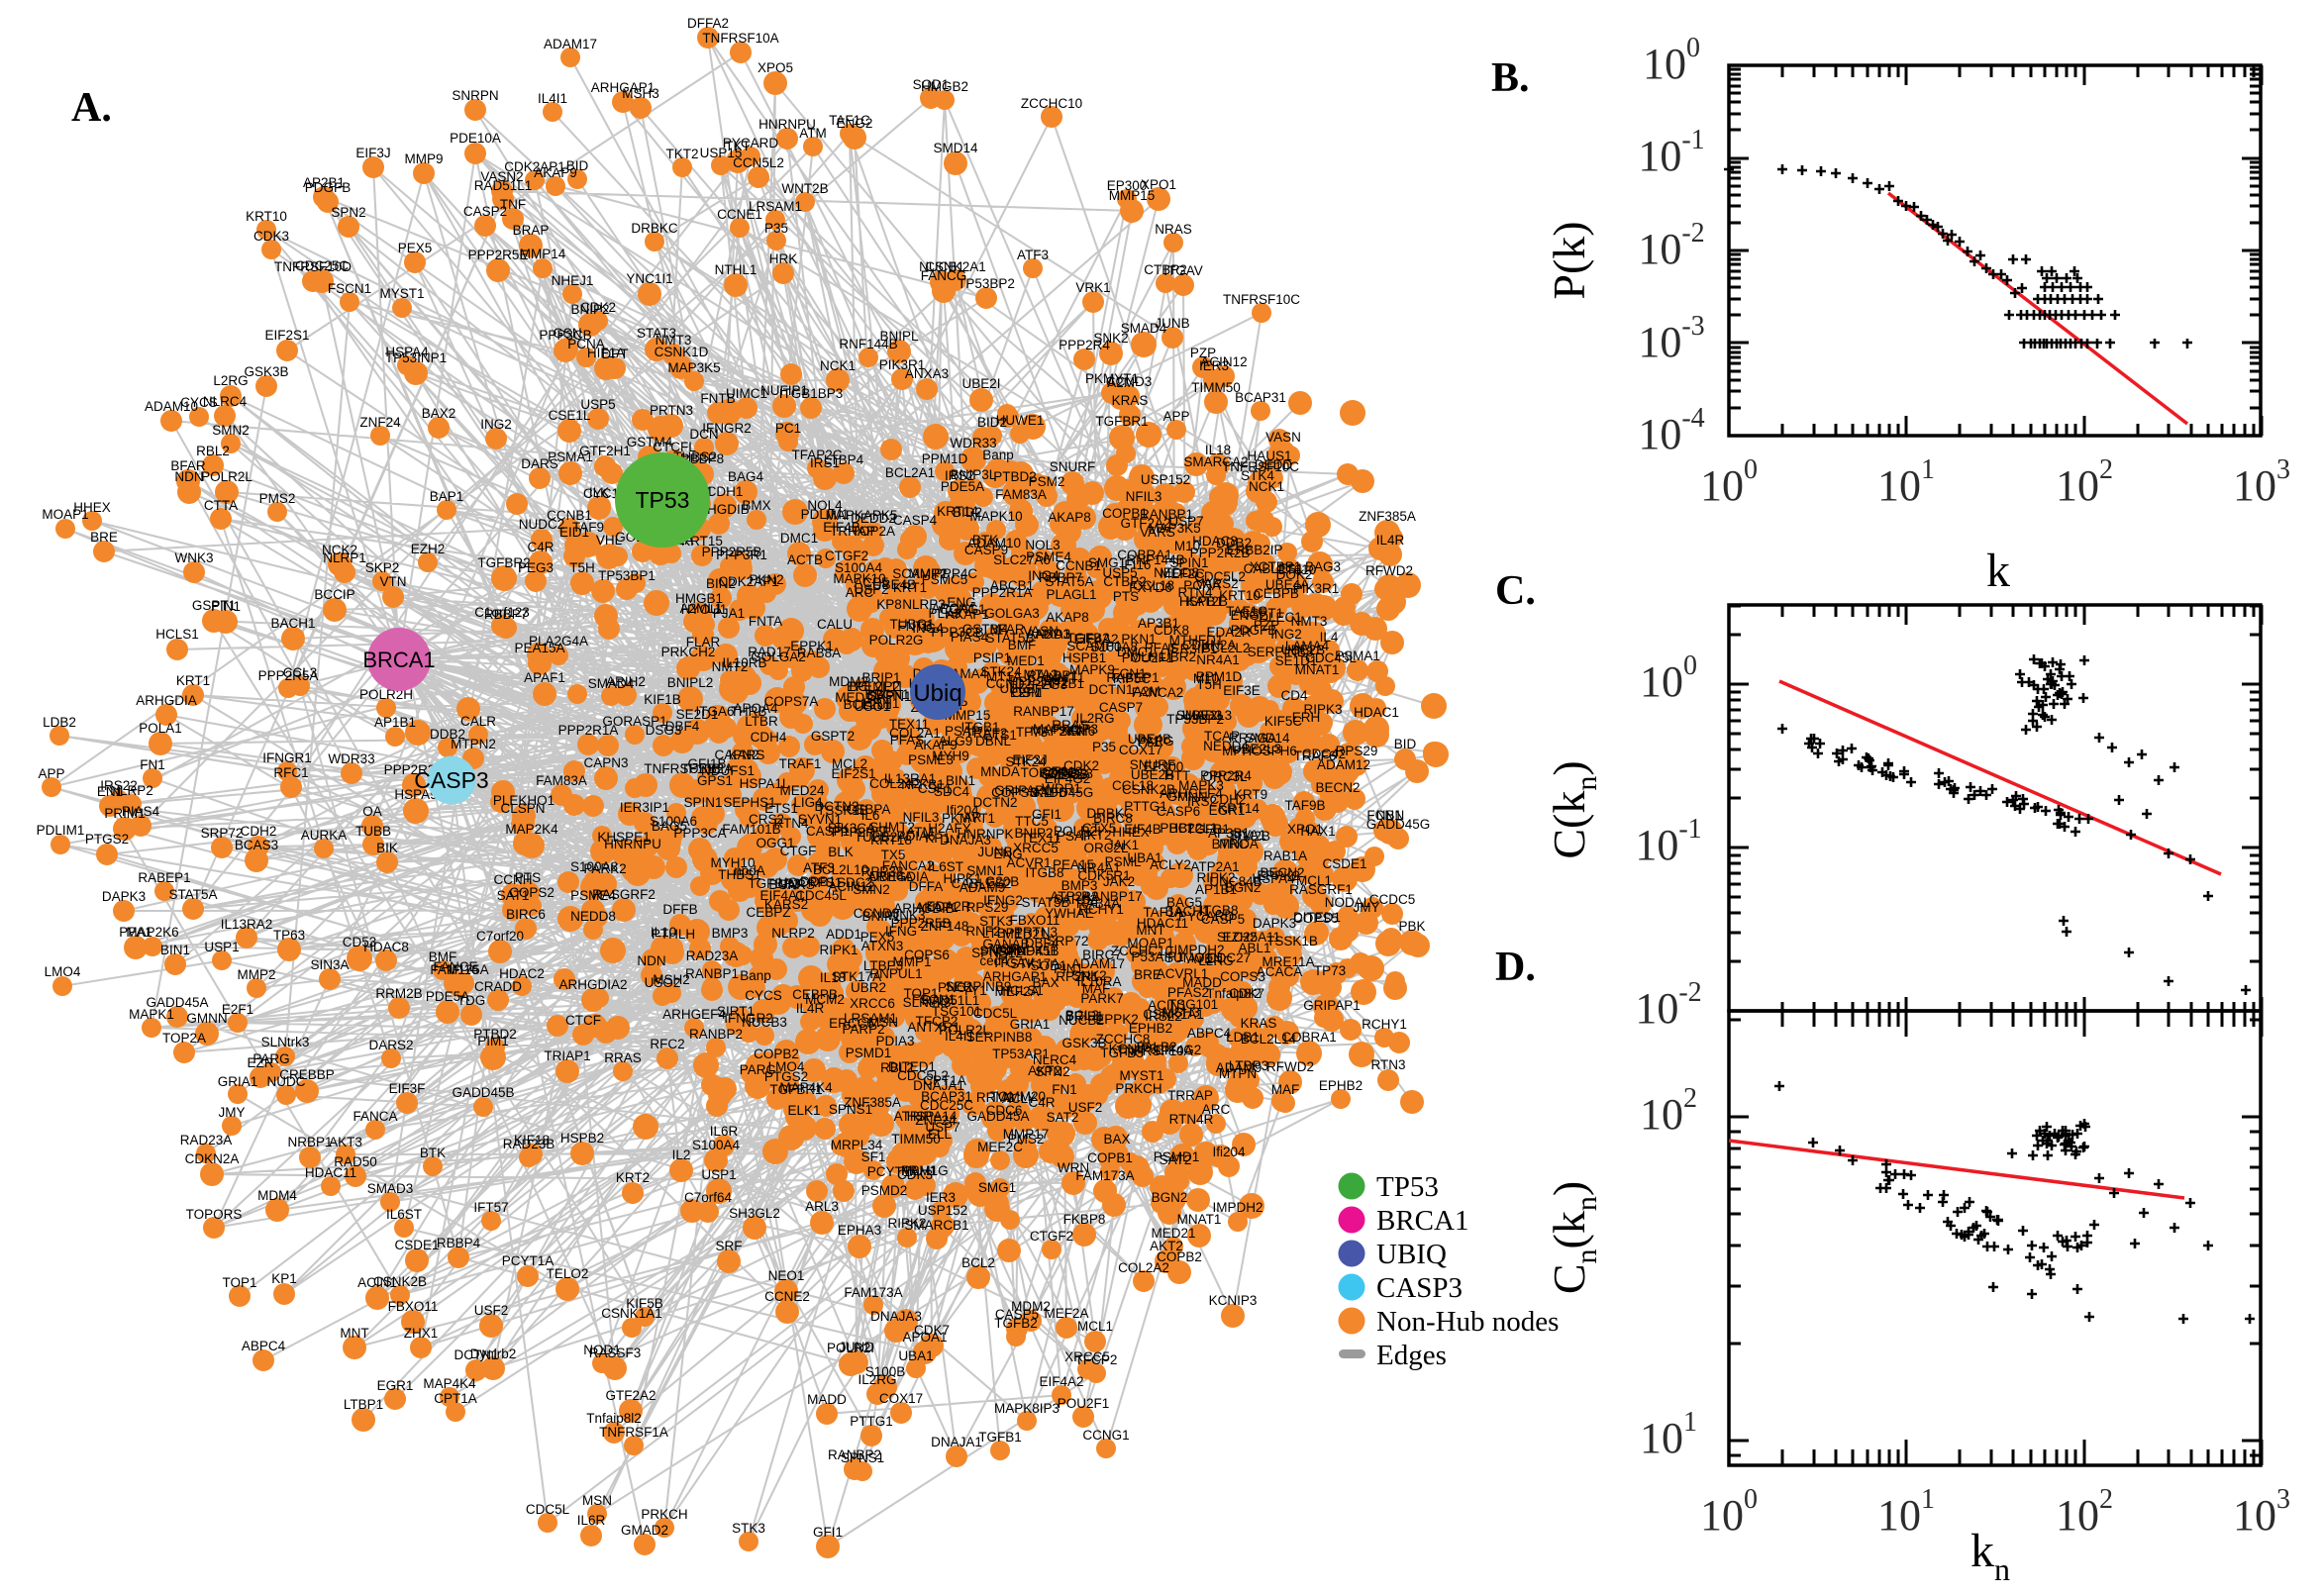  Describe the element at coordinates (1136, 564) in the screenshot. I see `svg-text: IFI16` at that location.